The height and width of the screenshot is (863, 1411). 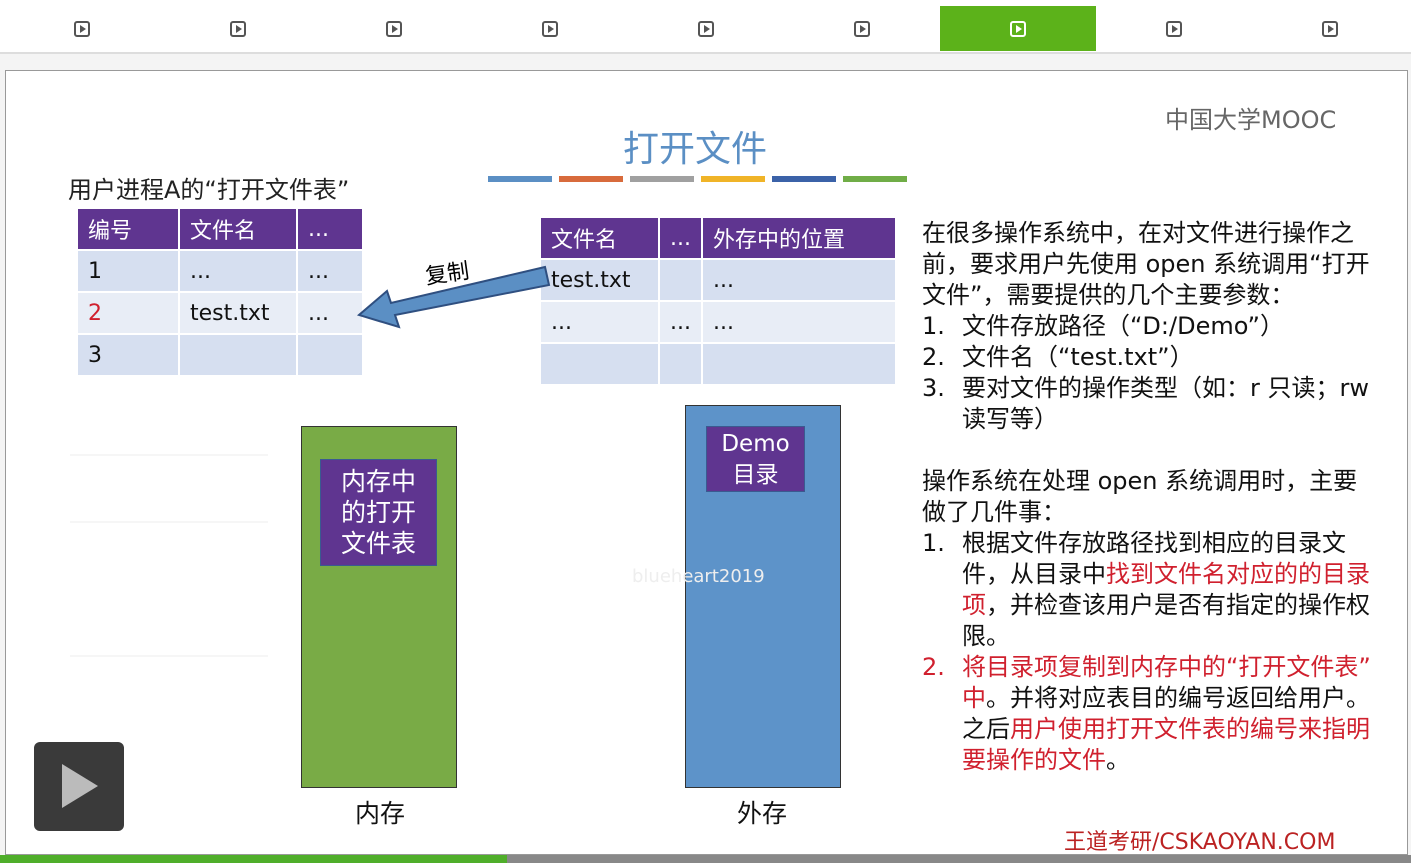 I want to click on text-segment: 。, so click(x=1118, y=760).